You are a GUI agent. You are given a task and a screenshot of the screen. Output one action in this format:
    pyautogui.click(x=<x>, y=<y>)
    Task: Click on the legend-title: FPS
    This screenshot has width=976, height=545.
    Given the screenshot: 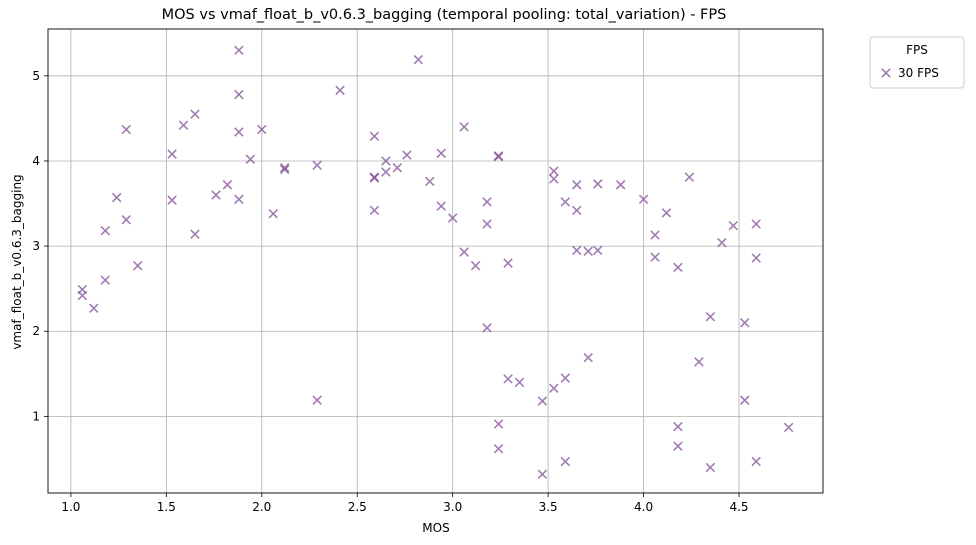 What is the action you would take?
    pyautogui.click(x=917, y=50)
    